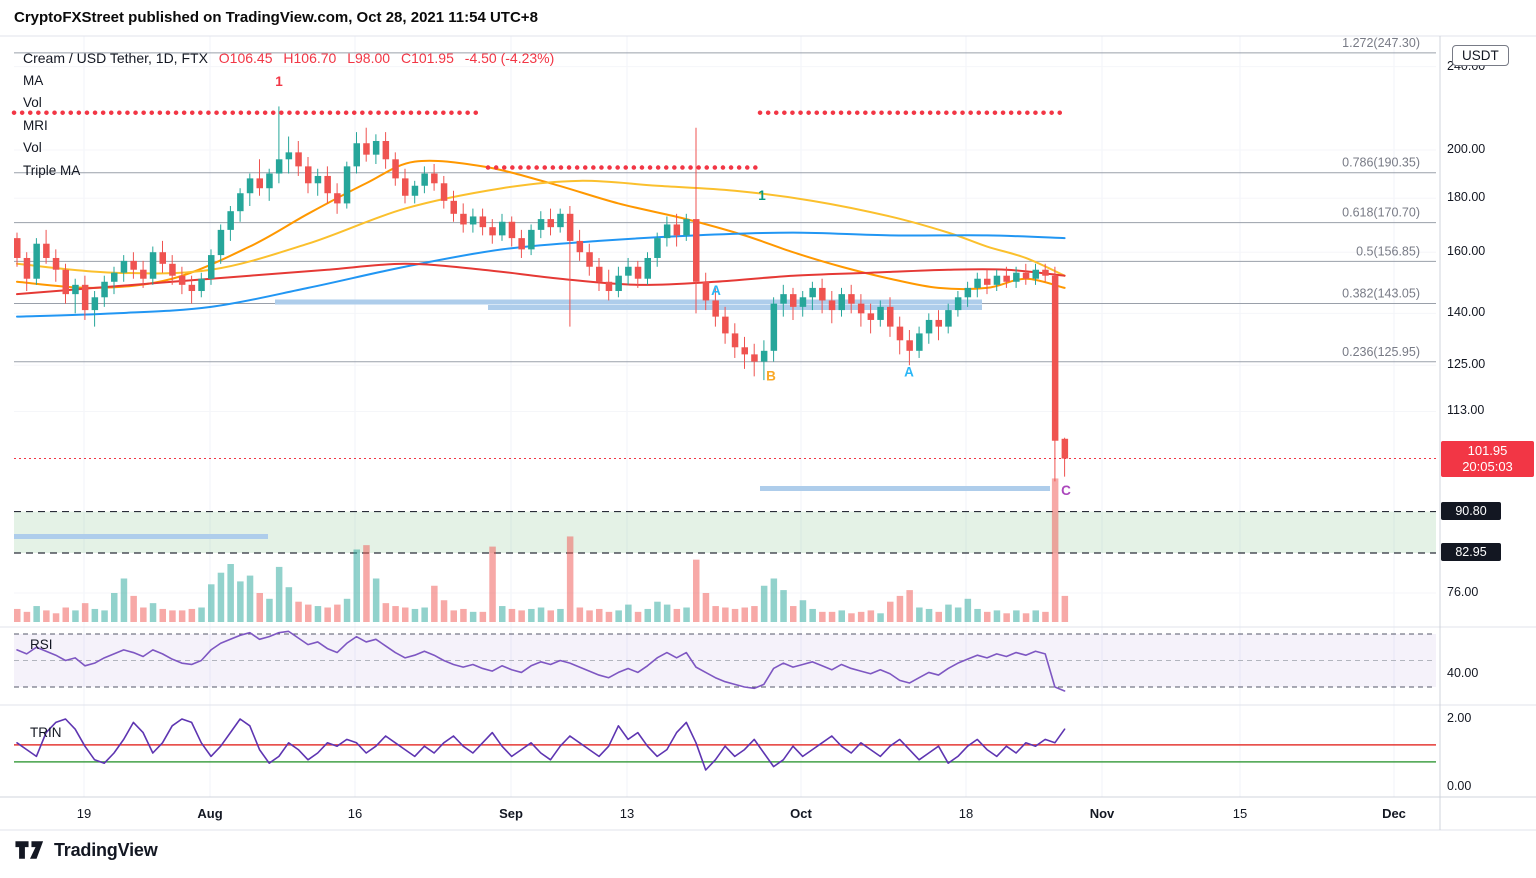 The height and width of the screenshot is (878, 1536). I want to click on svg-text: 0.786(190.35), so click(1381, 163).